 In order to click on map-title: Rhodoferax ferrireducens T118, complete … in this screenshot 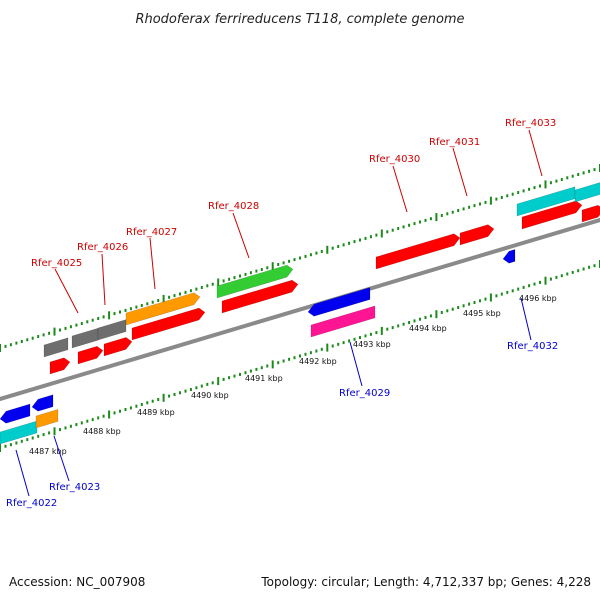, I will do `click(299, 19)`.